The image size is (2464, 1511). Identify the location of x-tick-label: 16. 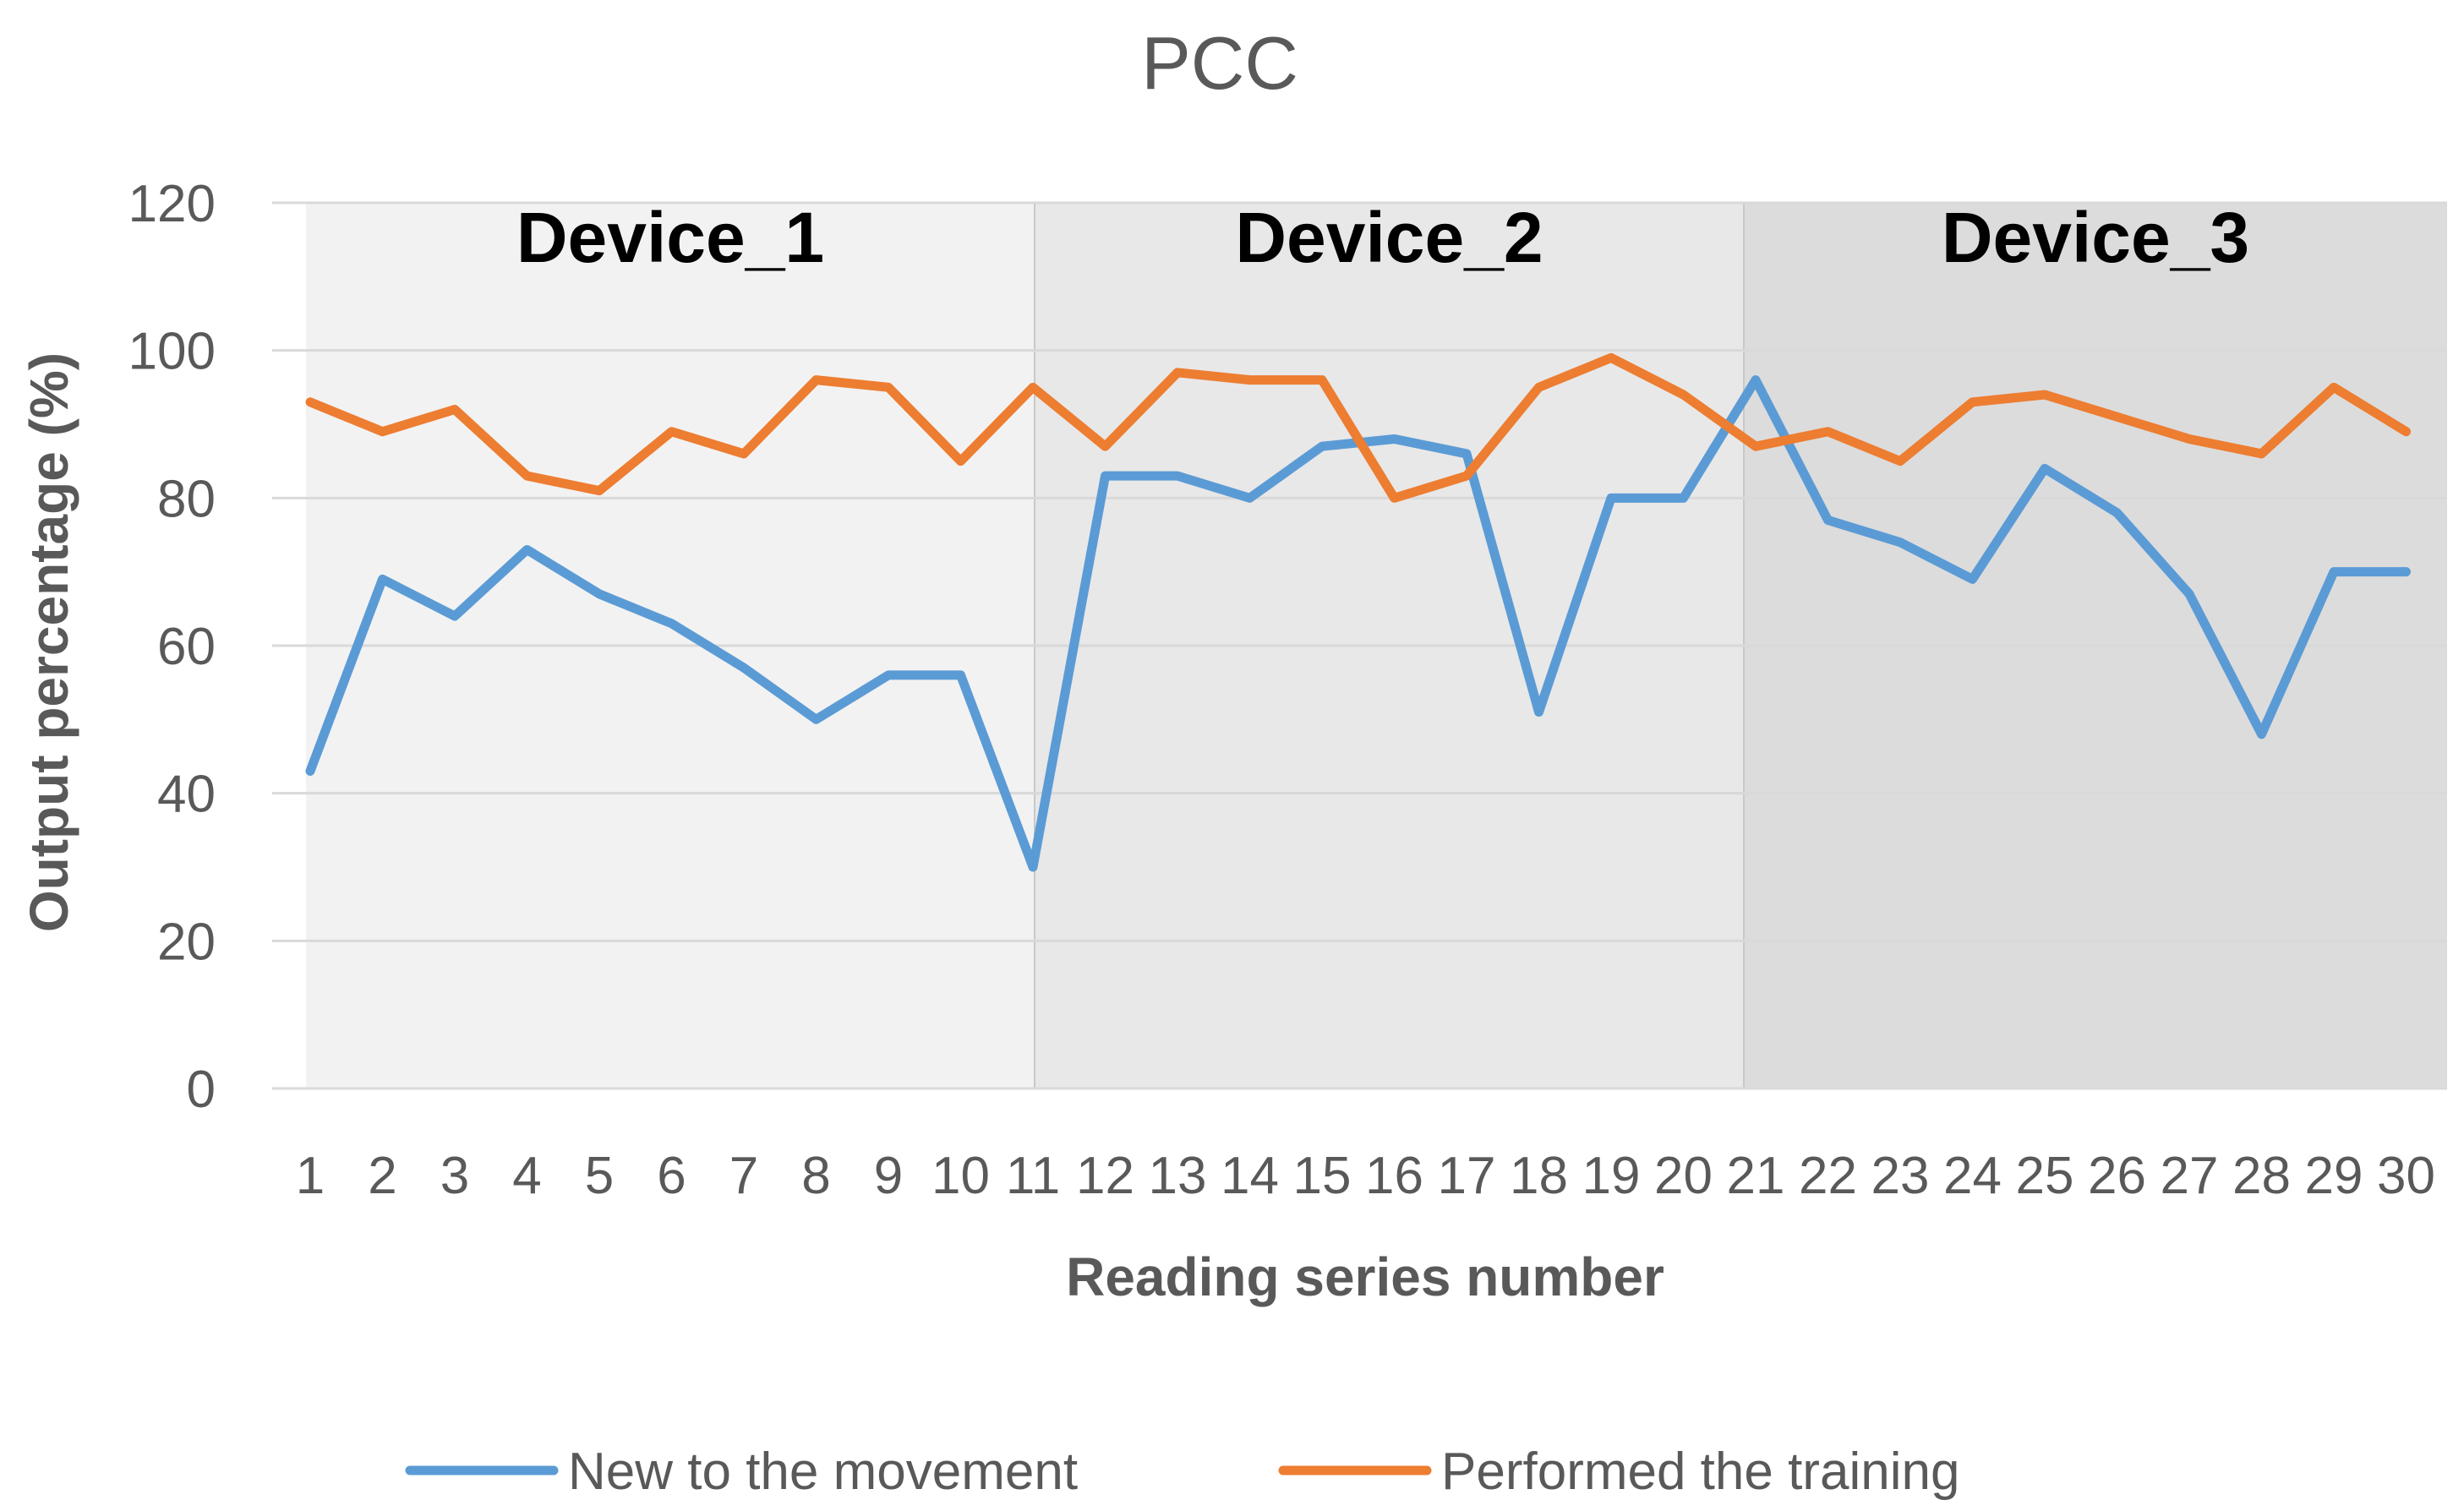
(1394, 1176).